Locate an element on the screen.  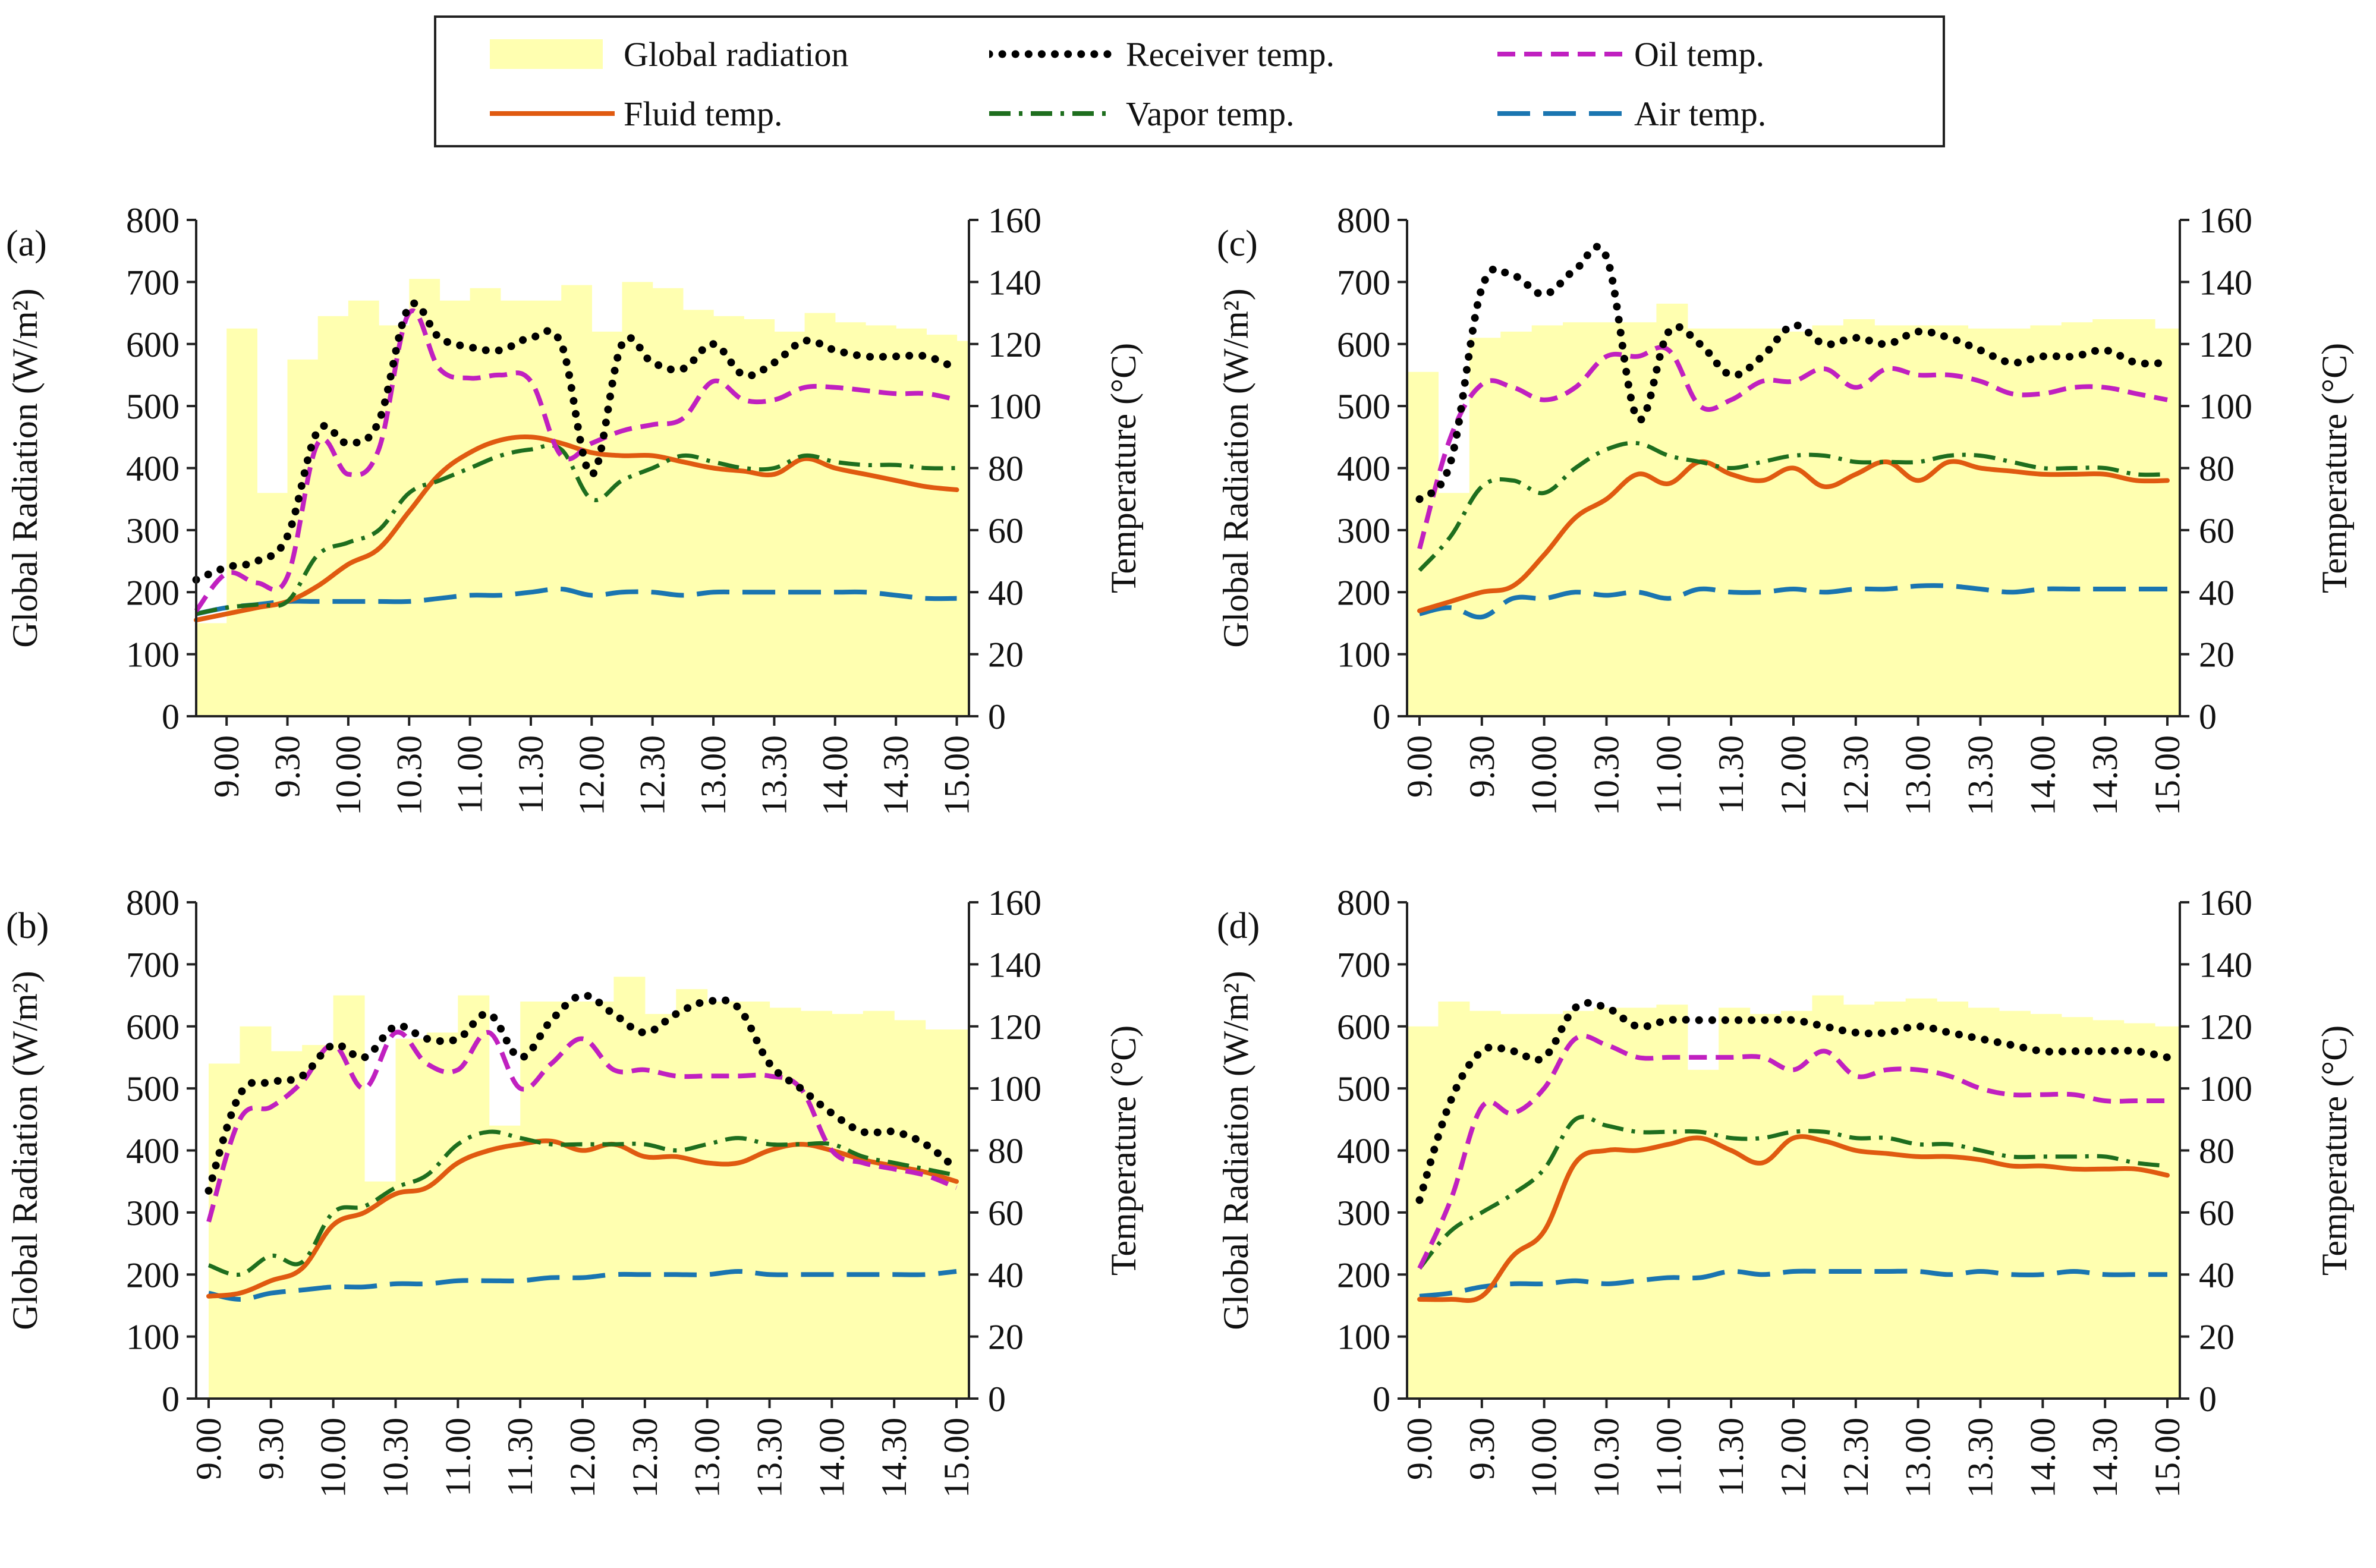
legend-label-radiation: Global radiation is located at coordinates (736, 54).